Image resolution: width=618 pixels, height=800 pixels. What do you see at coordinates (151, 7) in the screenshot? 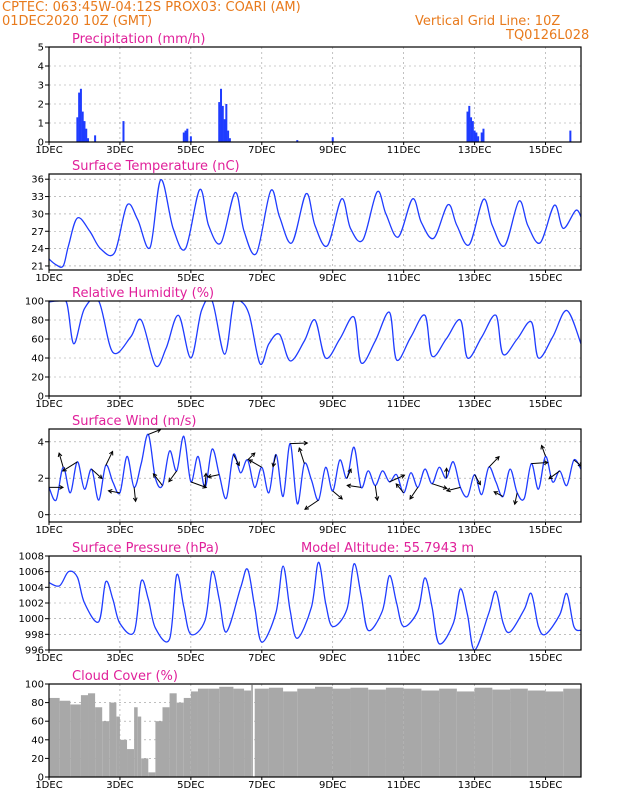
I see `header-station-line: CPTEC: 063:45W-04:12S PROX03: COARI (AM)` at bounding box center [151, 7].